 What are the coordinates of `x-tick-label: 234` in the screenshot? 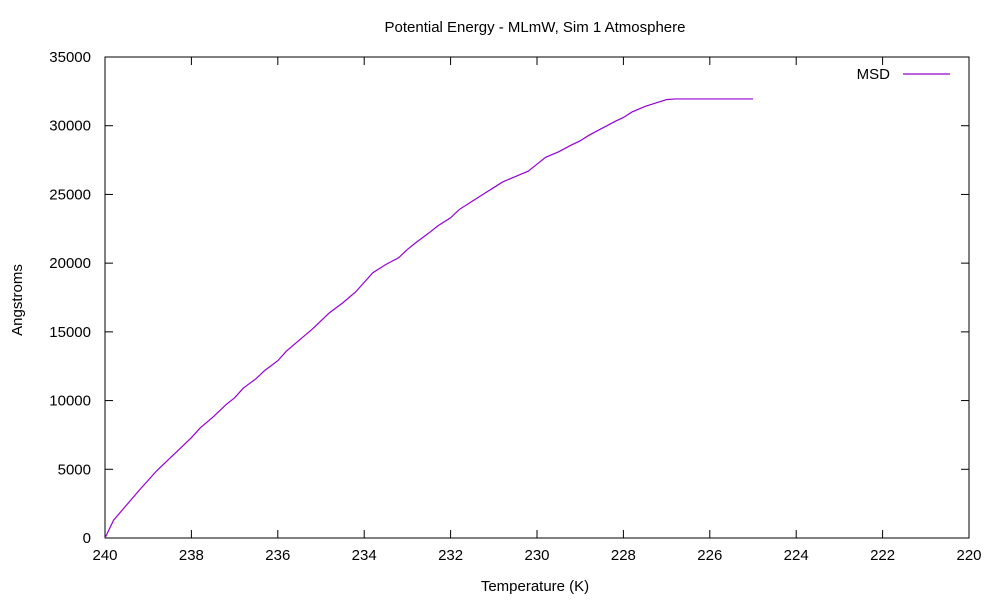 It's located at (364, 555).